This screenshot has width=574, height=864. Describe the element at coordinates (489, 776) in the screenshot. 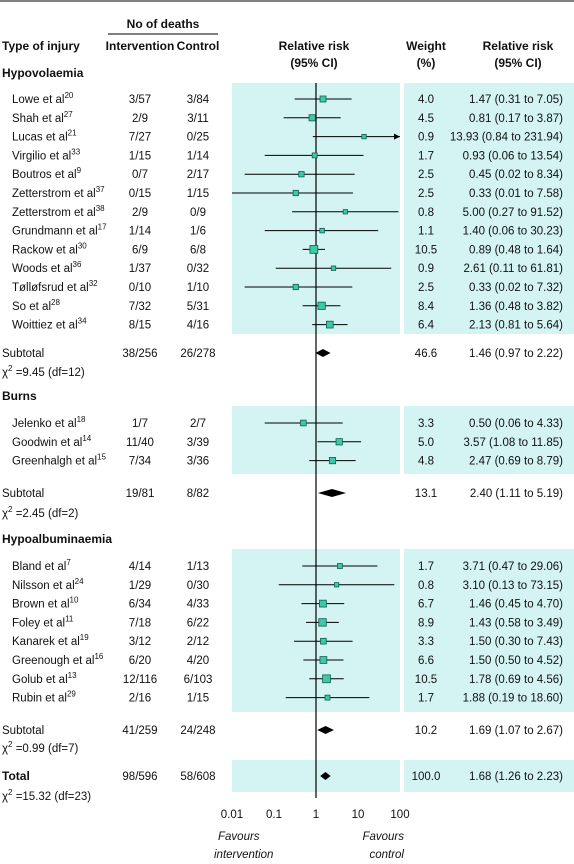

I see `weight-panel-total` at that location.